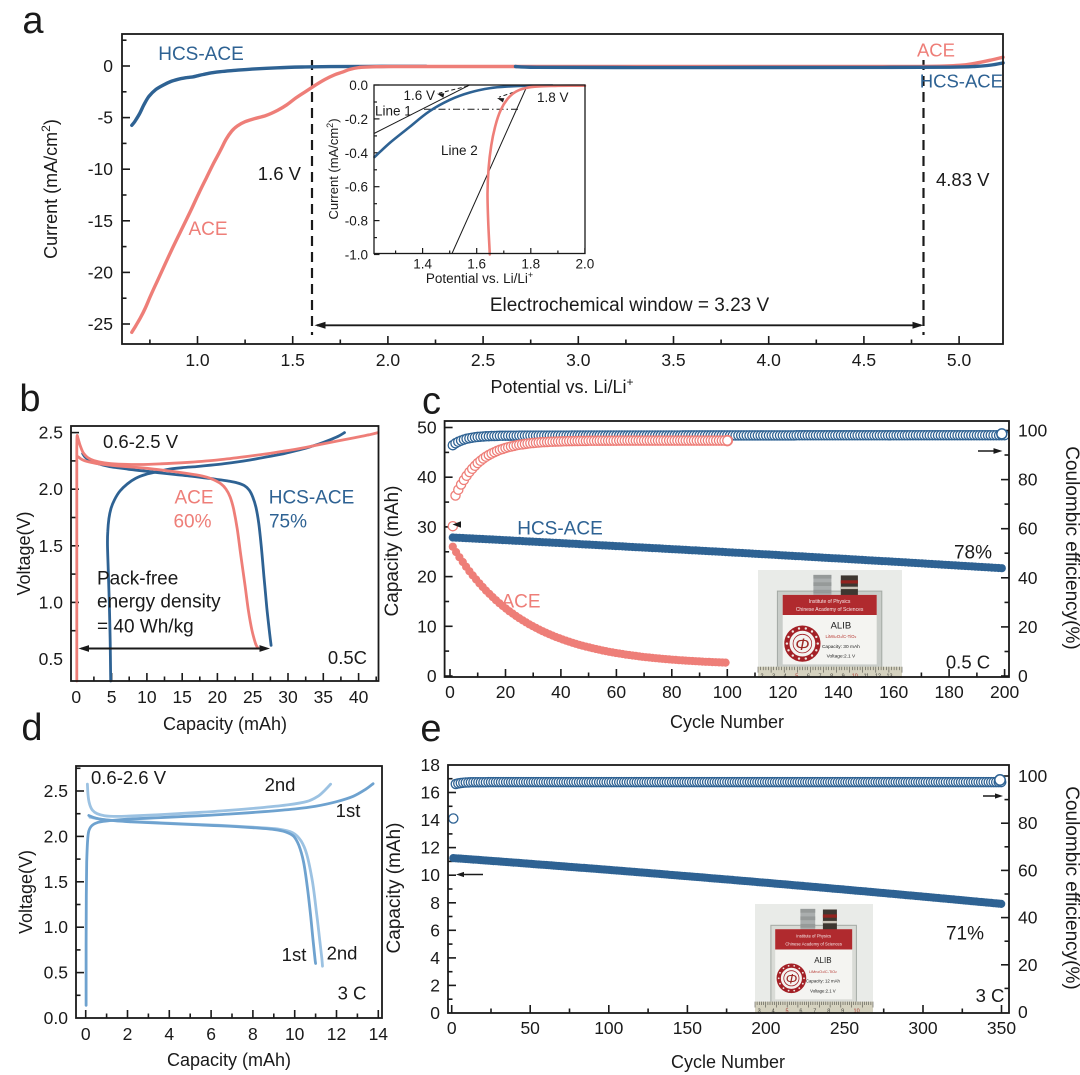  What do you see at coordinates (578, 360) in the screenshot?
I see `svg-text: 3.0` at bounding box center [578, 360].